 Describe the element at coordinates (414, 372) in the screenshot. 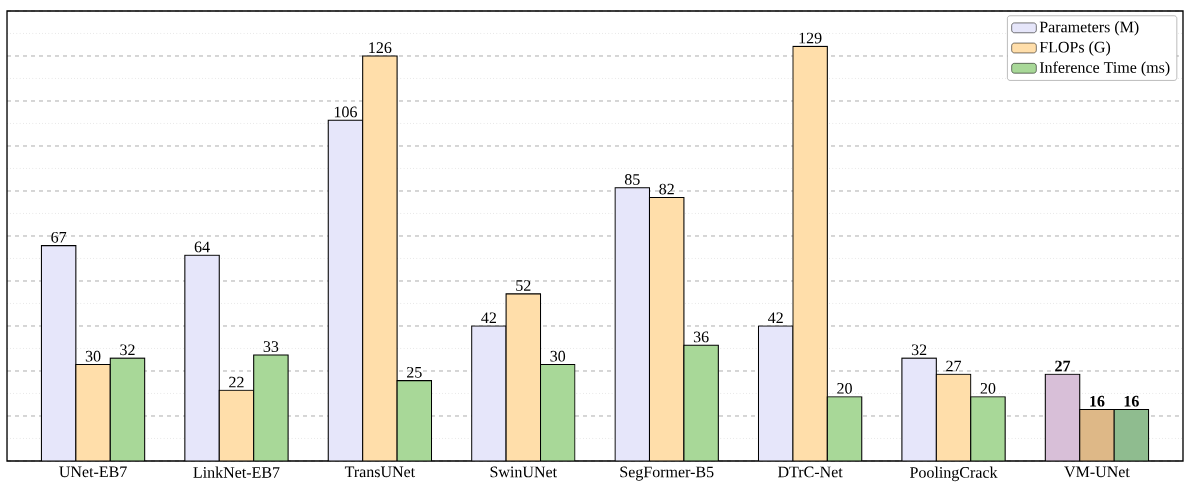

I see `data-label: 25` at that location.